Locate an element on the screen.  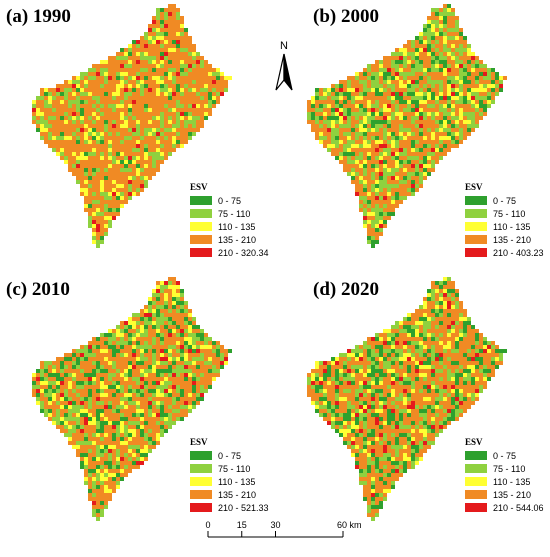
legend-swatch is located at coordinates (476, 200).